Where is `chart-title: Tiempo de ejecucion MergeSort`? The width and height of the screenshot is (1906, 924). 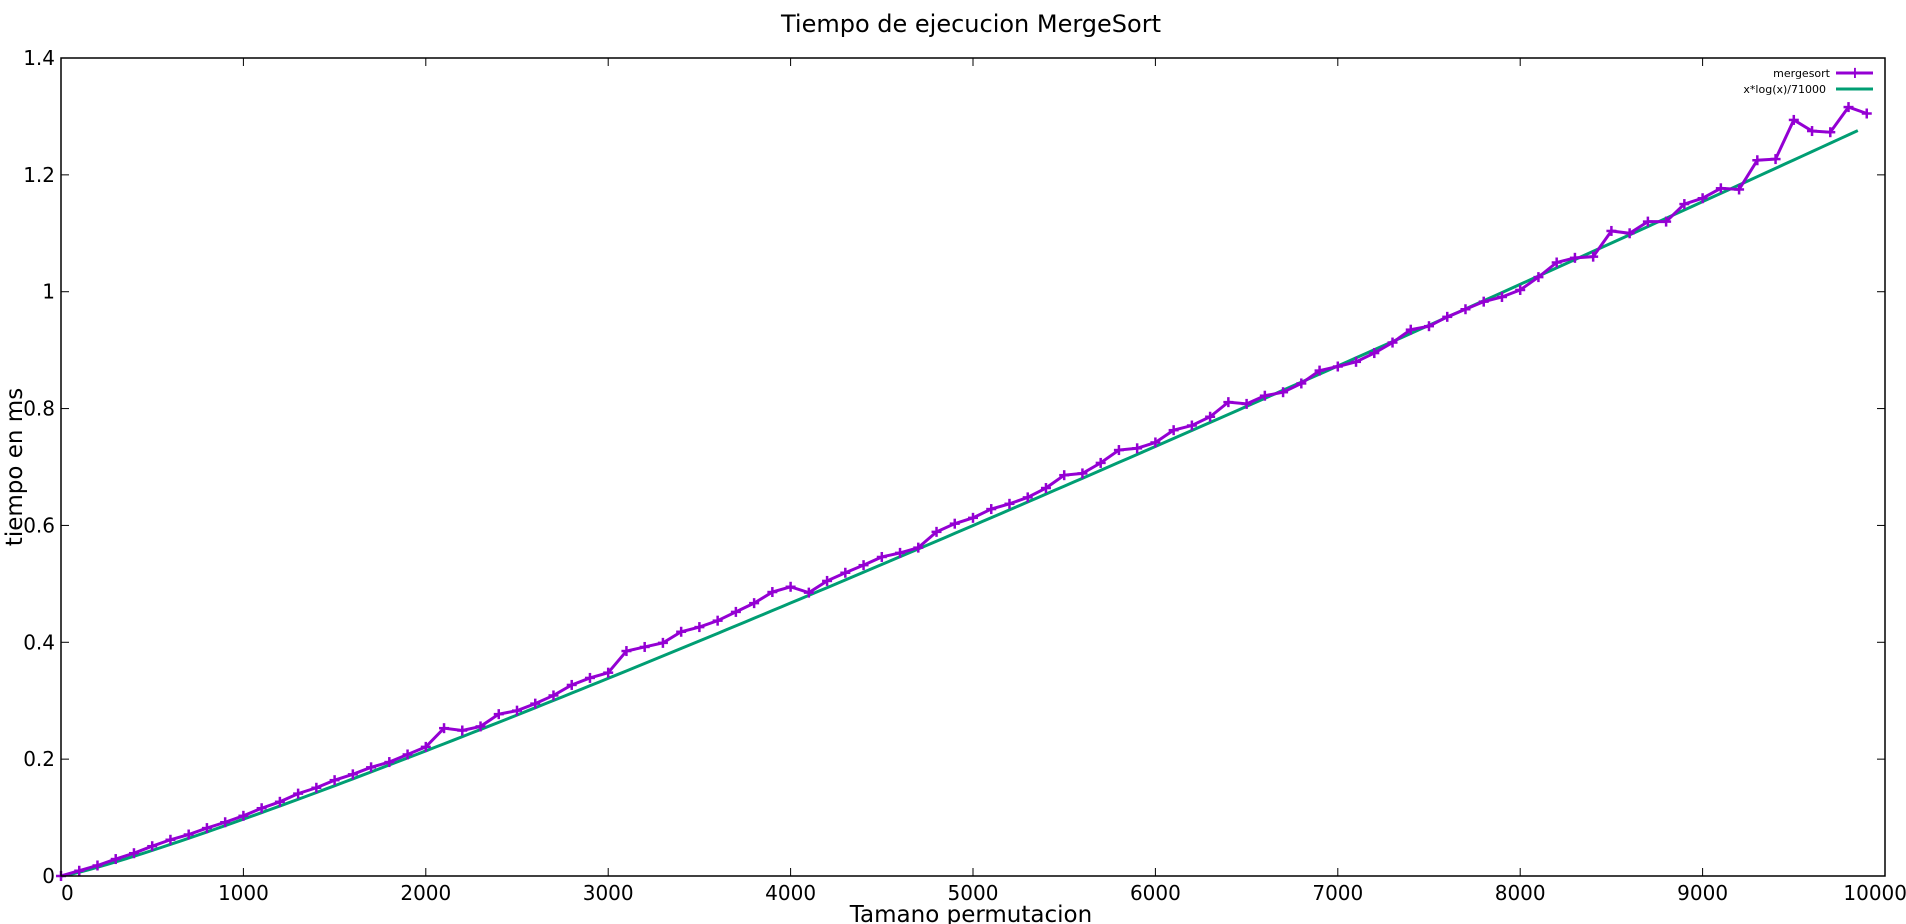
chart-title: Tiempo de ejecucion MergeSort is located at coordinates (970, 24).